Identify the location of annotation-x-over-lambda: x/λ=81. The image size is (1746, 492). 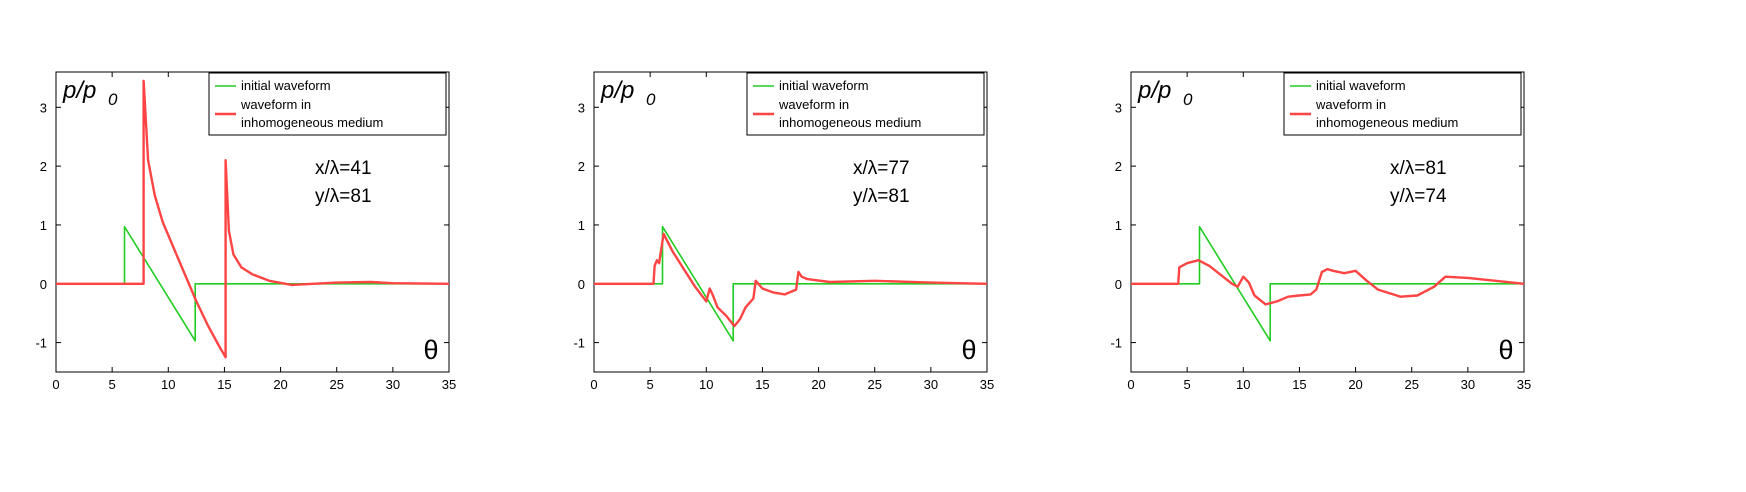
(1418, 168).